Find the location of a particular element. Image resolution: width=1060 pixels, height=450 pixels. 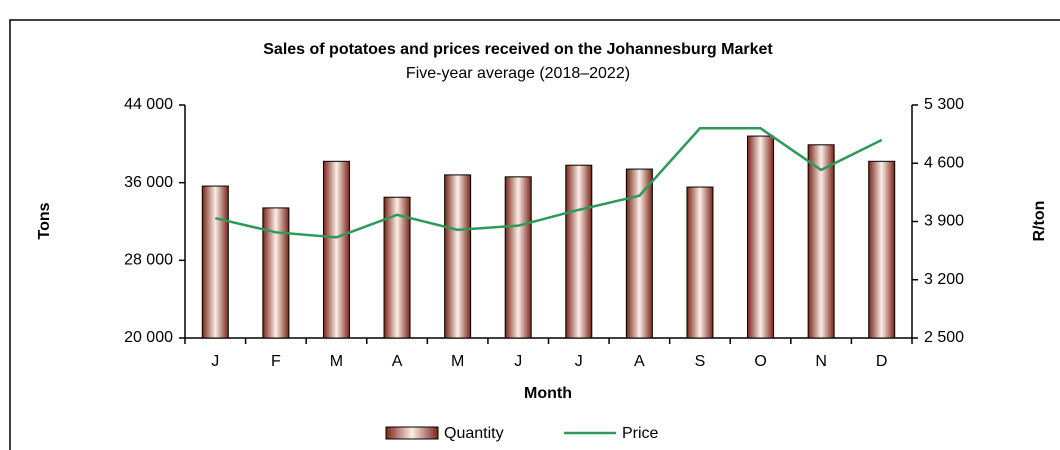

legend-label: Quantity is located at coordinates (474, 433).